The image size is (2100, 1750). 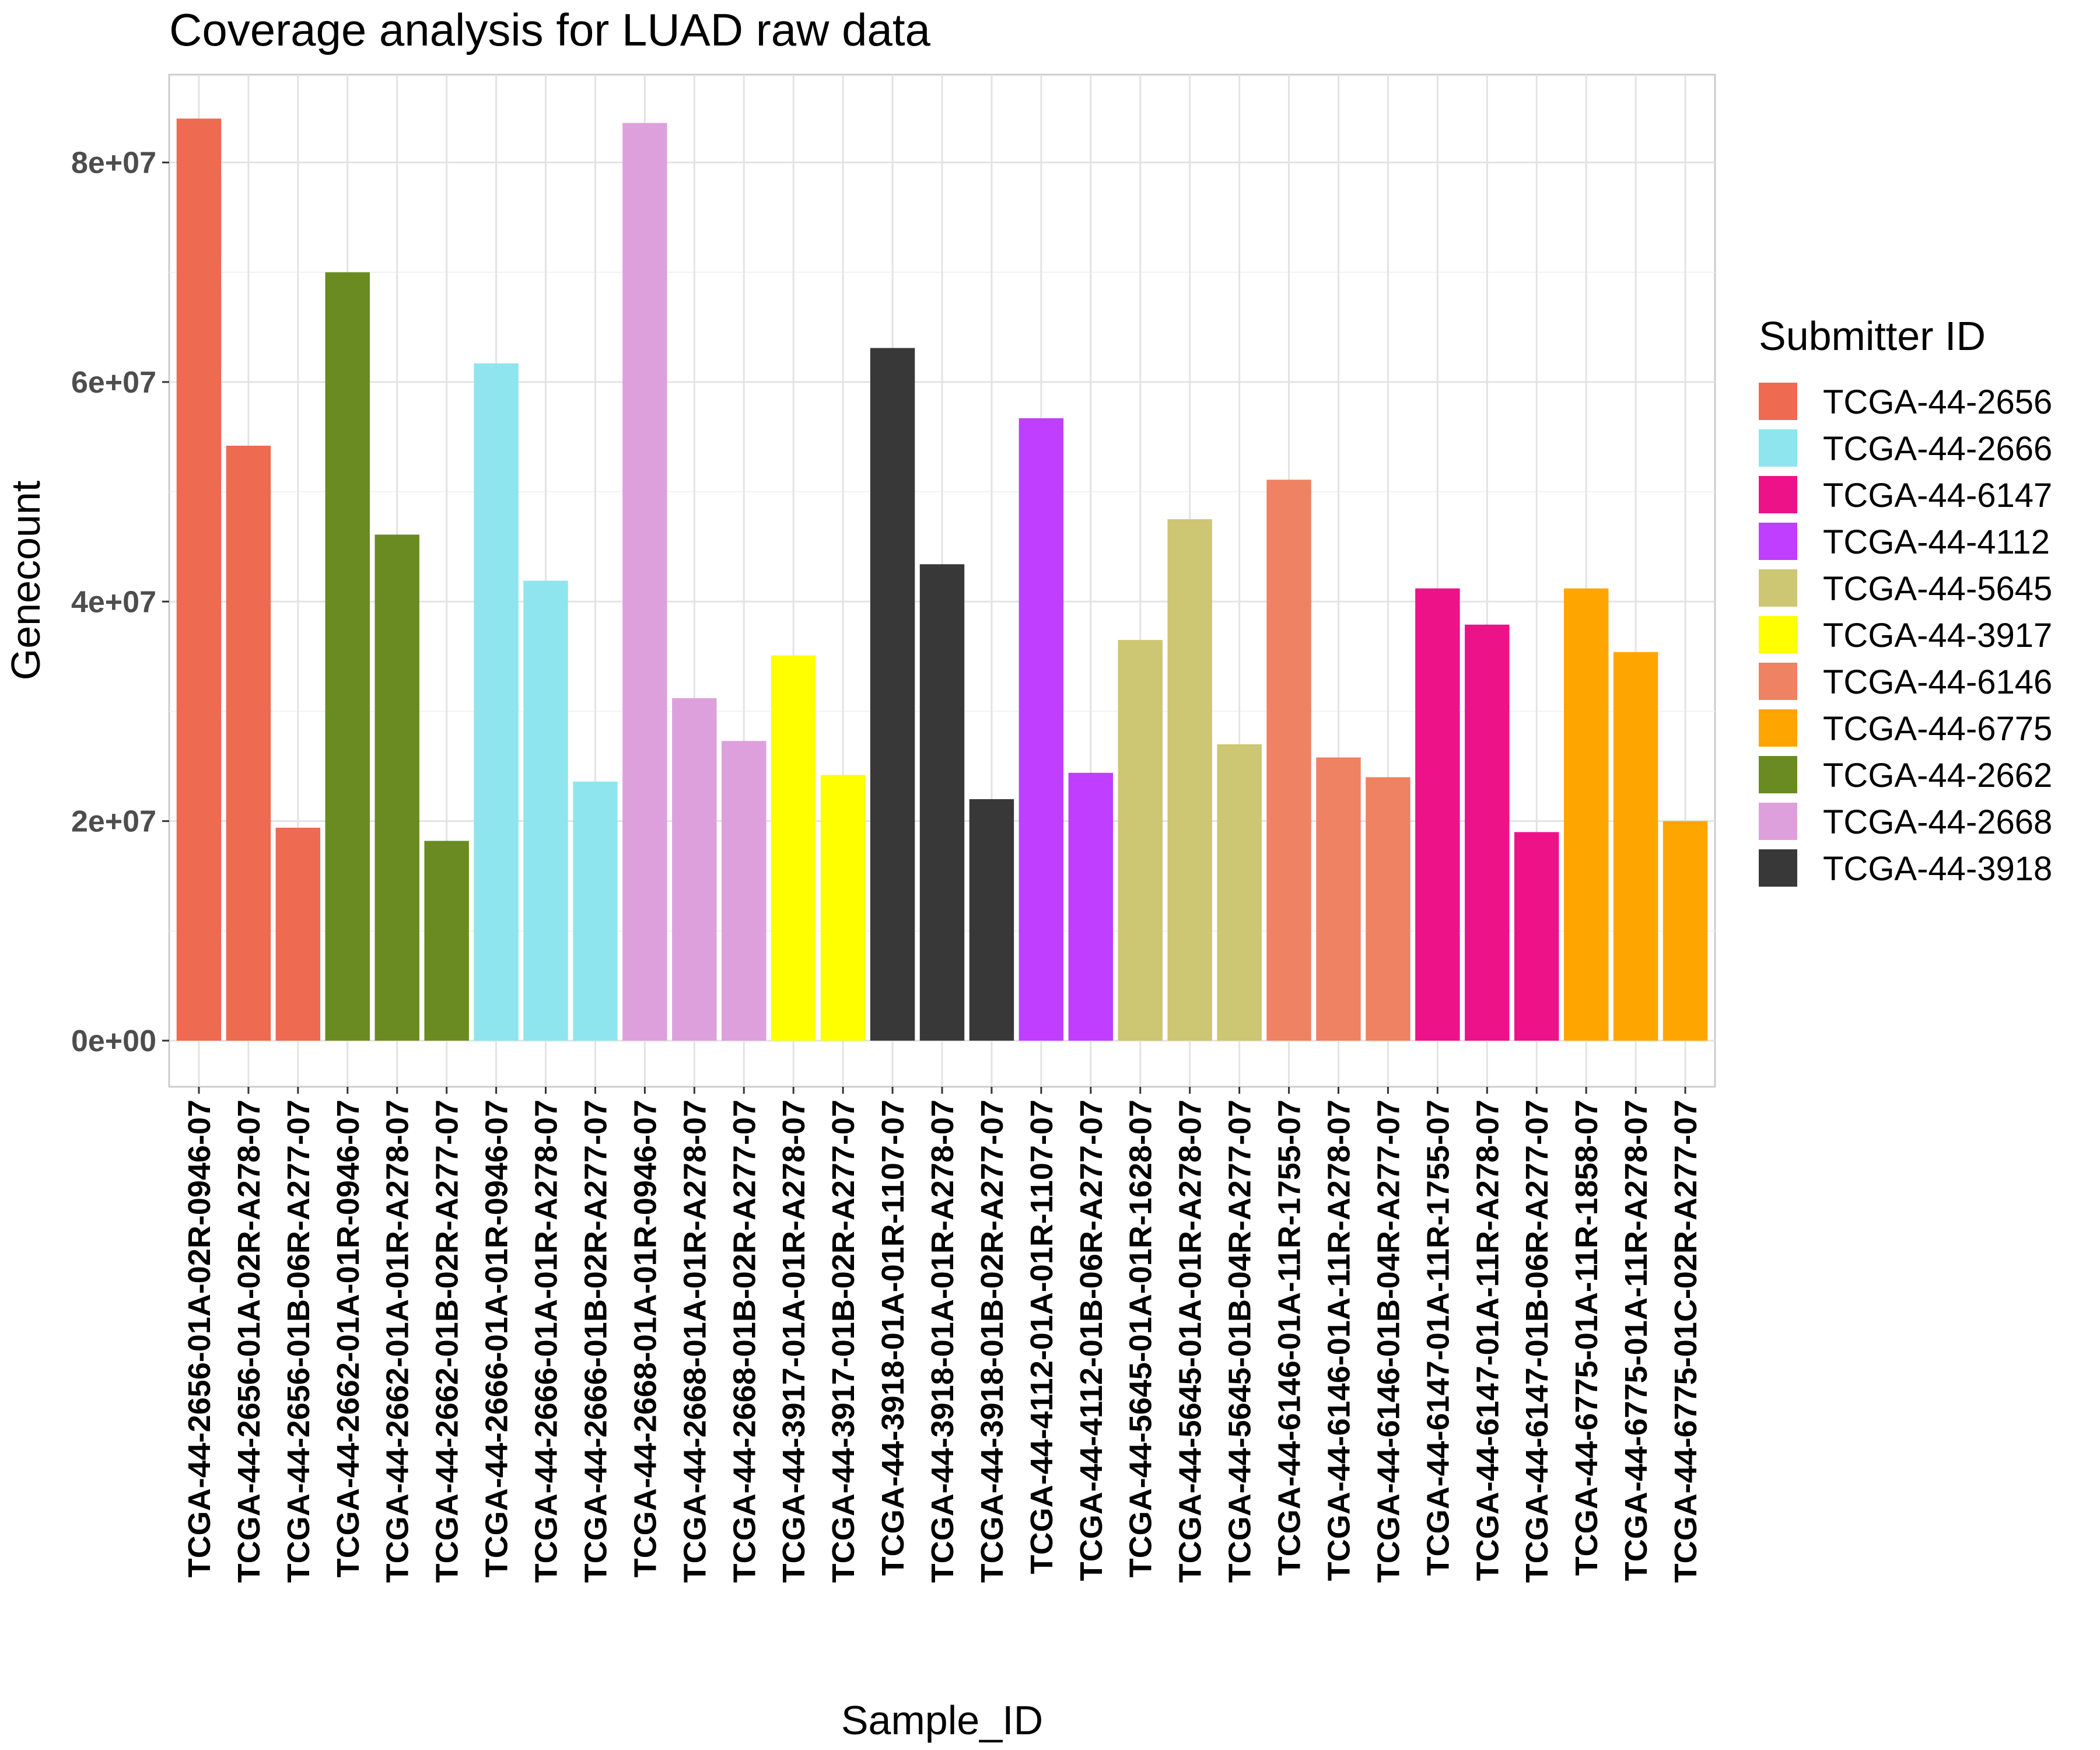 I want to click on y-axis-title: Genecount, so click(x=26, y=580).